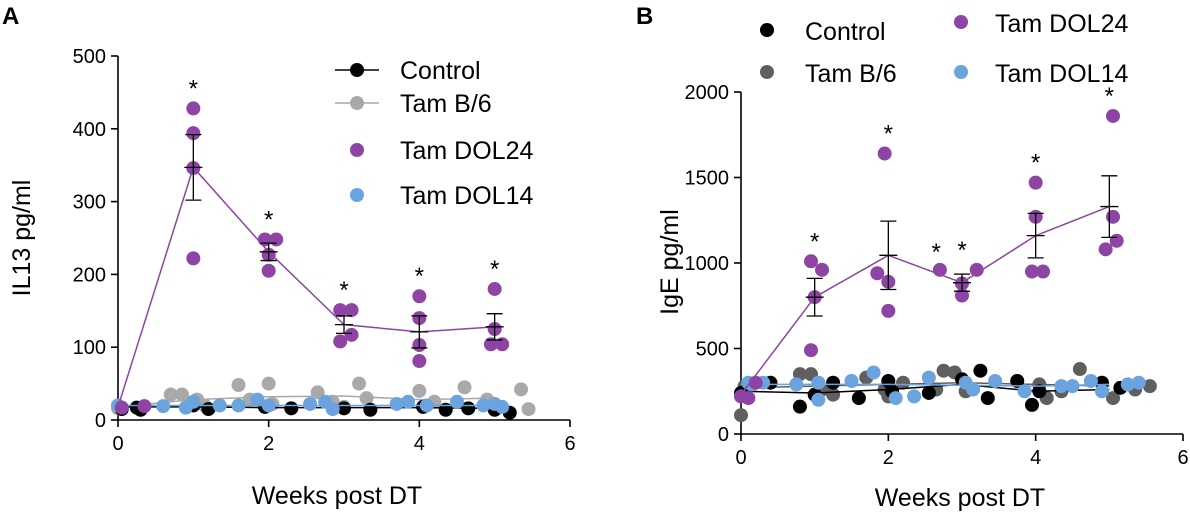  I want to click on panel-a-legend-item: Tam B/6, so click(413, 104).